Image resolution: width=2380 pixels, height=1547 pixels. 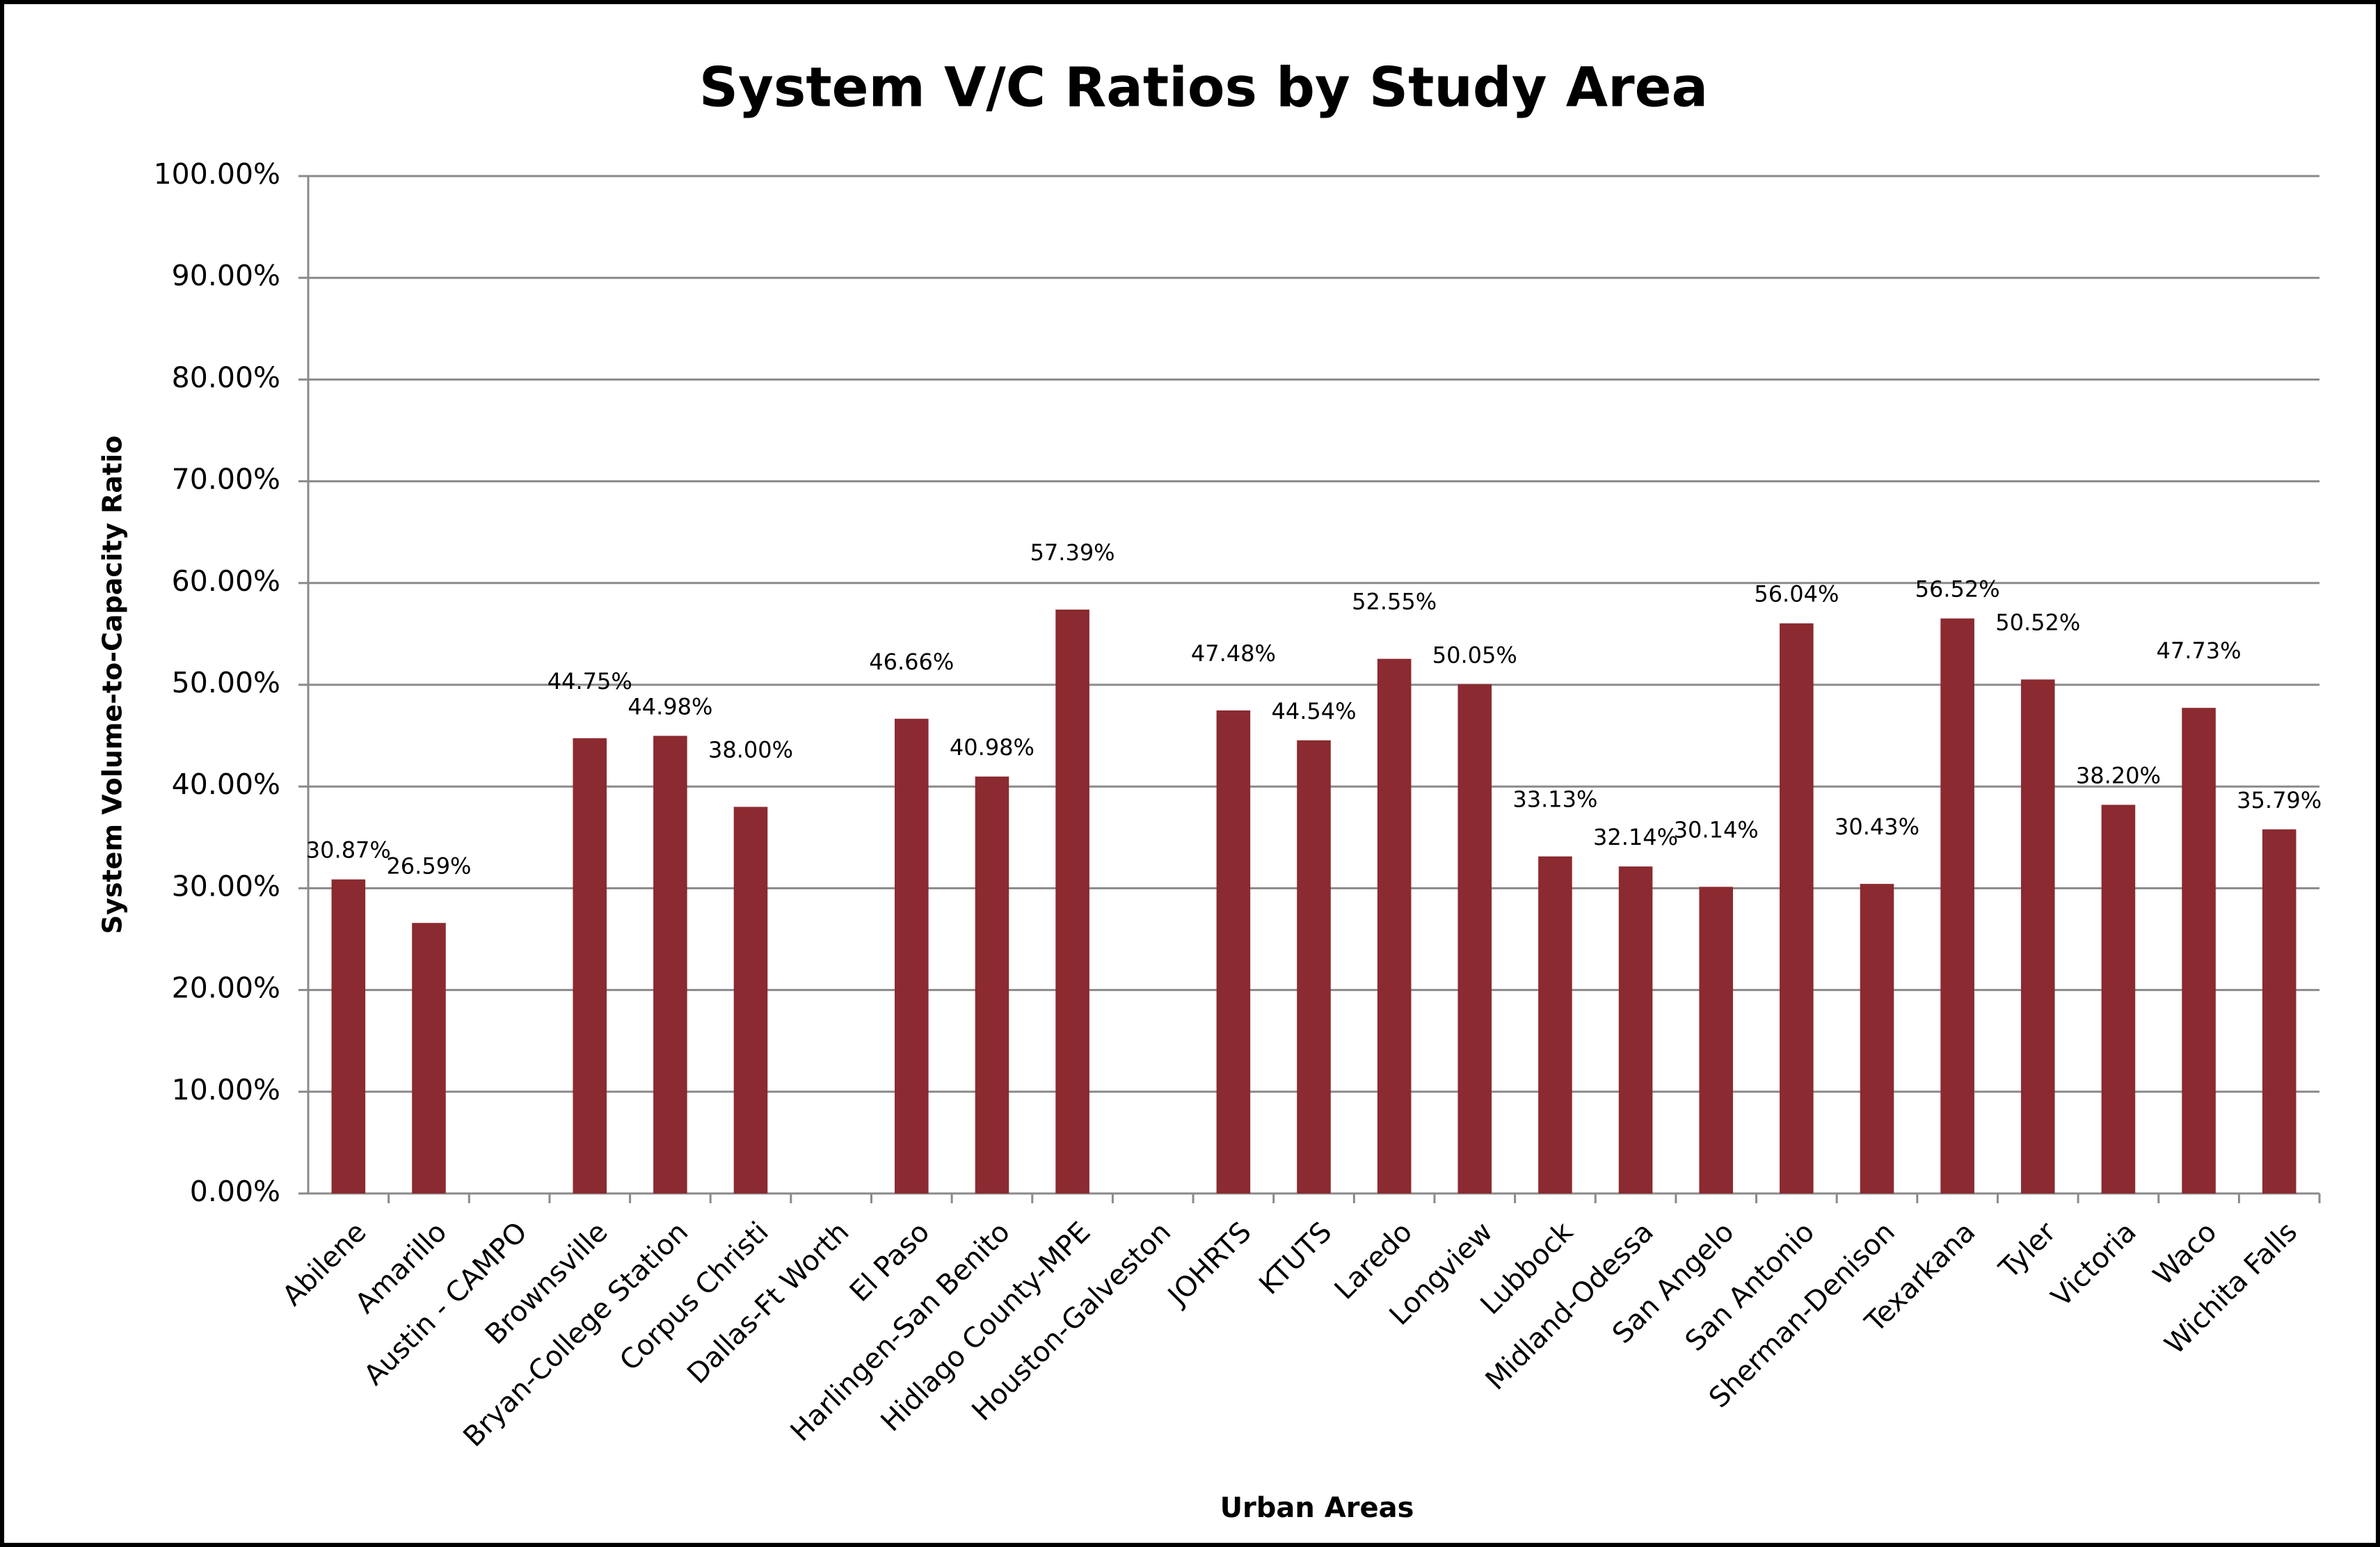 I want to click on y-tick-label: 100.00%, so click(x=217, y=174).